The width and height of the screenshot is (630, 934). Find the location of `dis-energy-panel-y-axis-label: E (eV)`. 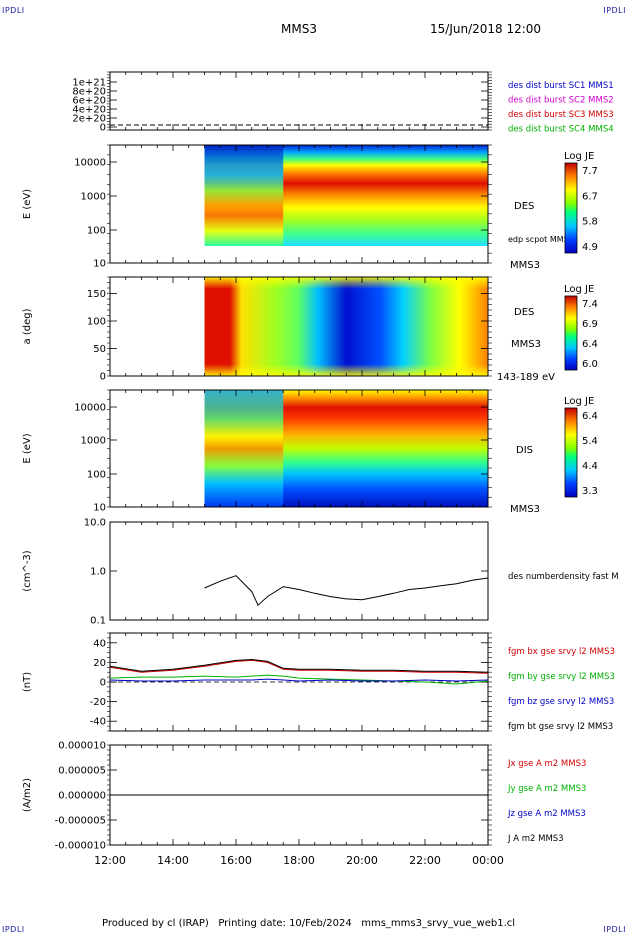

dis-energy-panel-y-axis-label: E (eV) is located at coordinates (27, 448).